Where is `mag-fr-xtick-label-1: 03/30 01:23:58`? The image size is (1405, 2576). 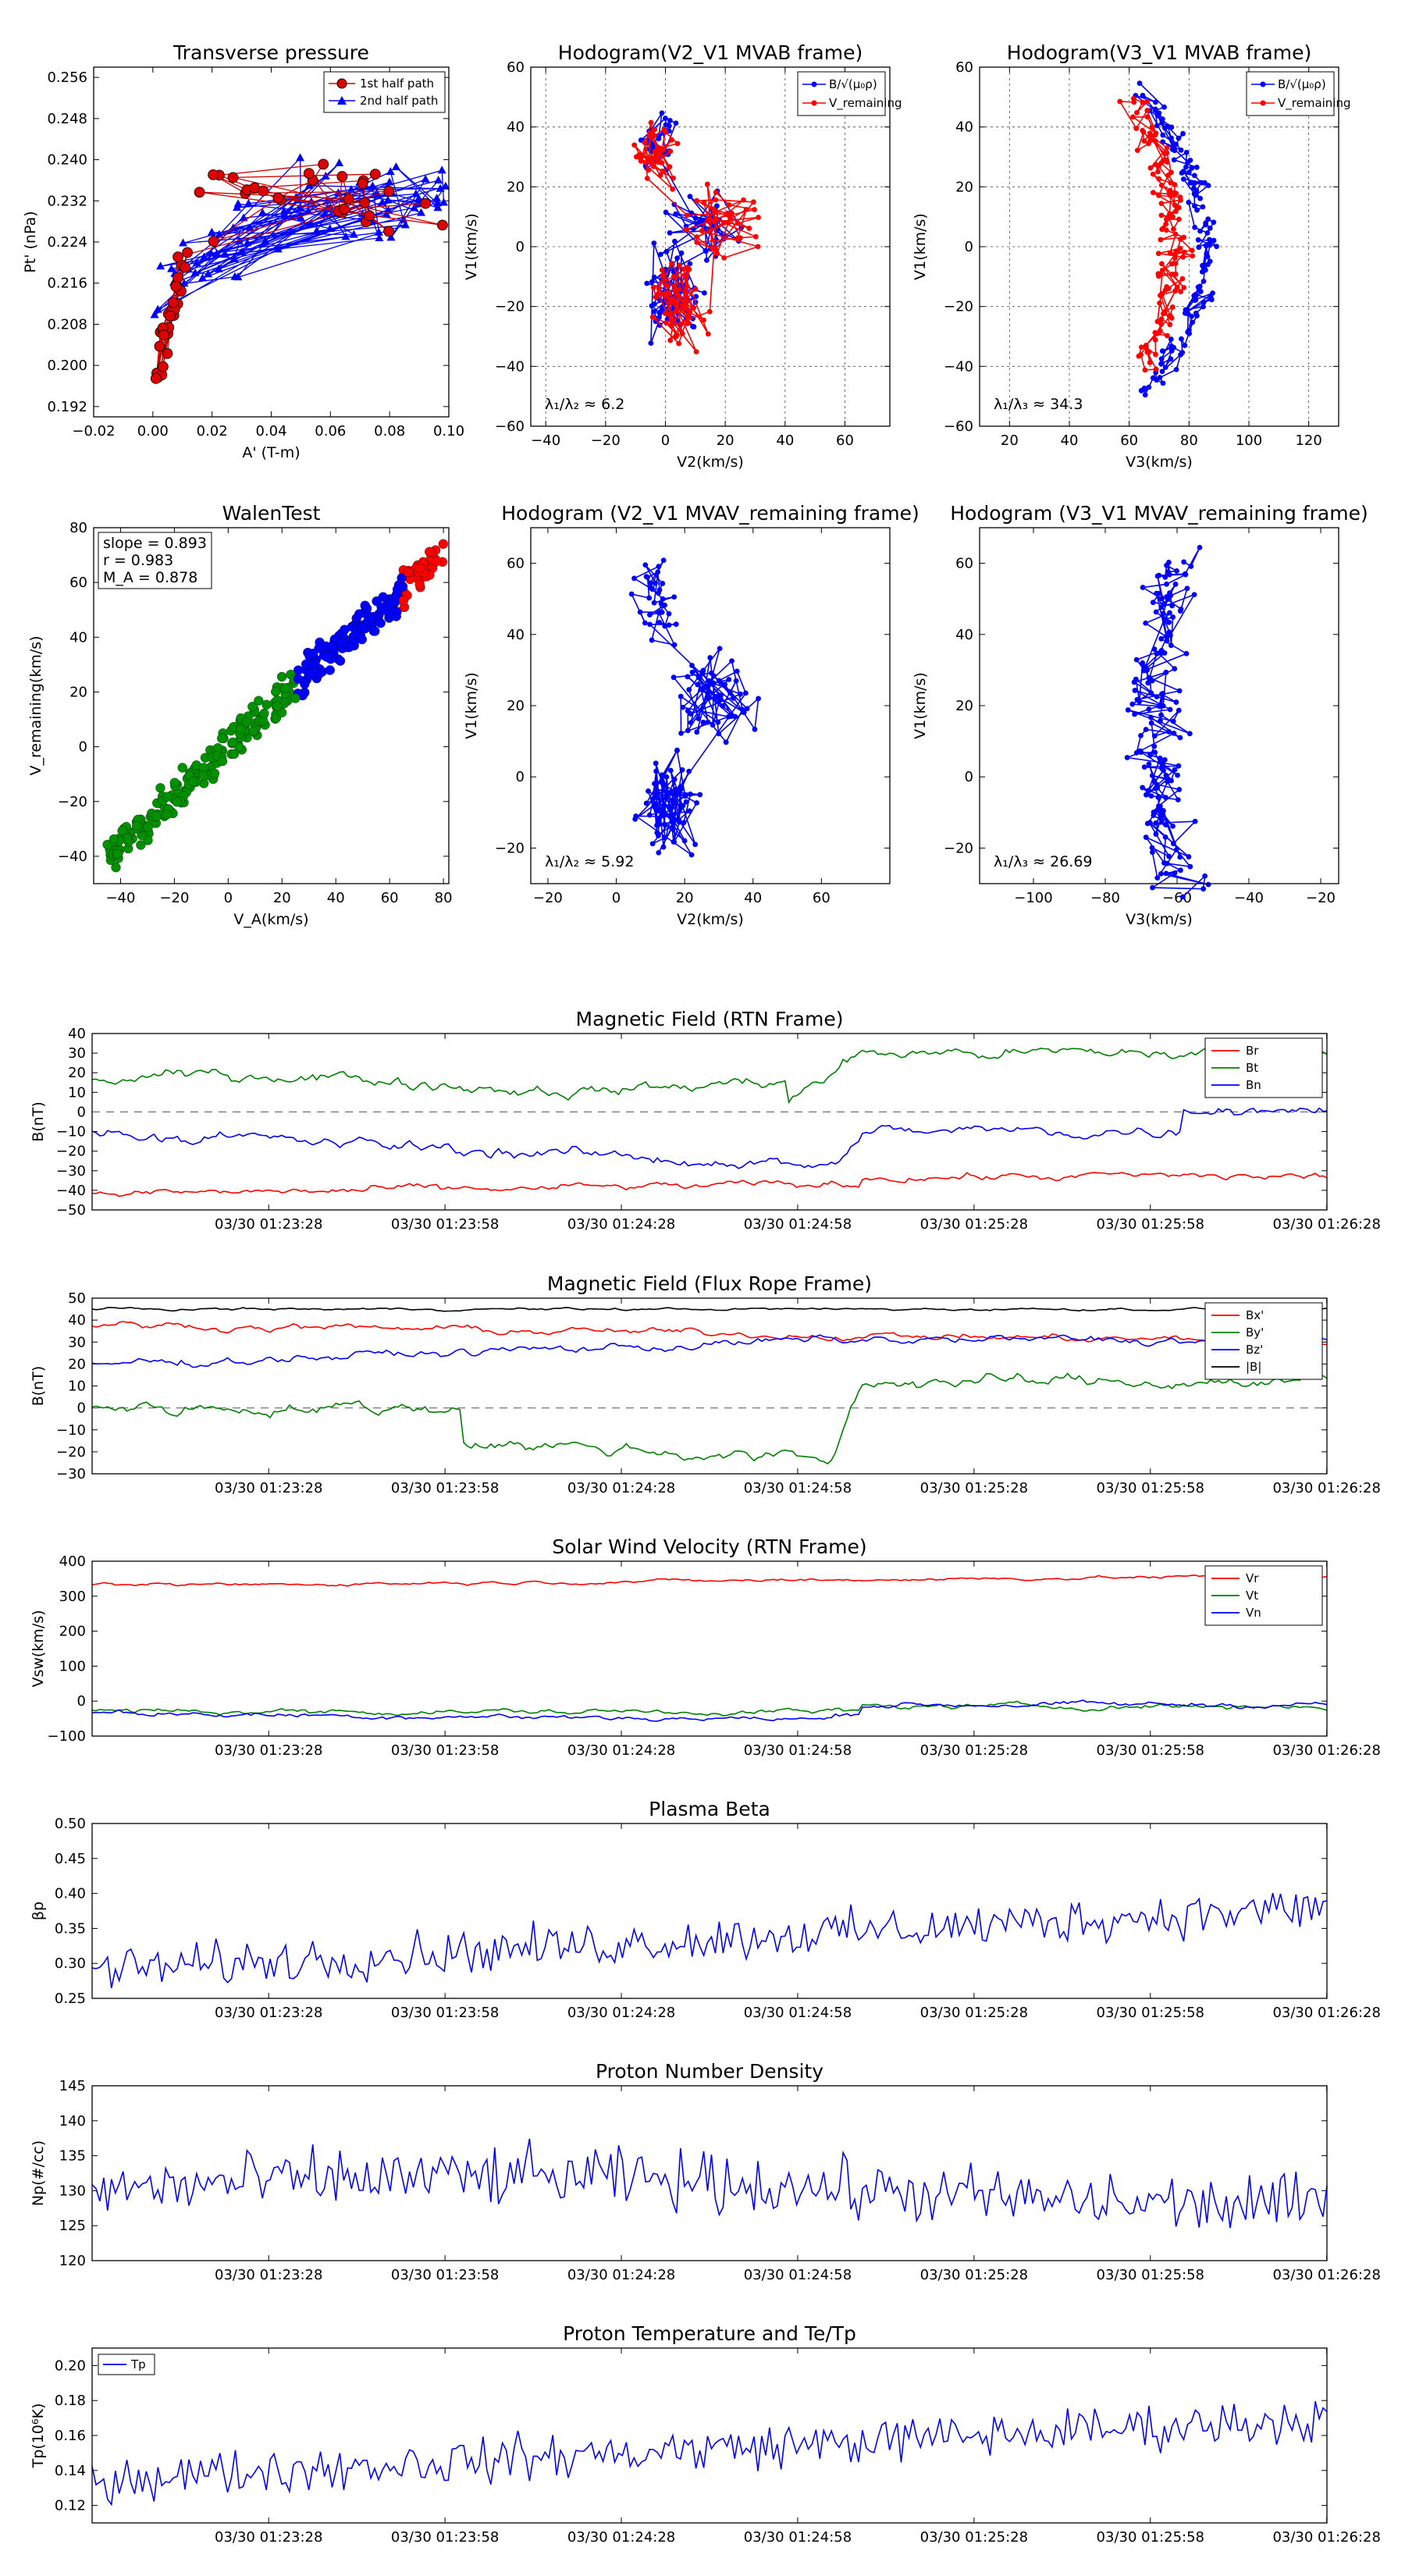 mag-fr-xtick-label-1: 03/30 01:23:58 is located at coordinates (445, 1488).